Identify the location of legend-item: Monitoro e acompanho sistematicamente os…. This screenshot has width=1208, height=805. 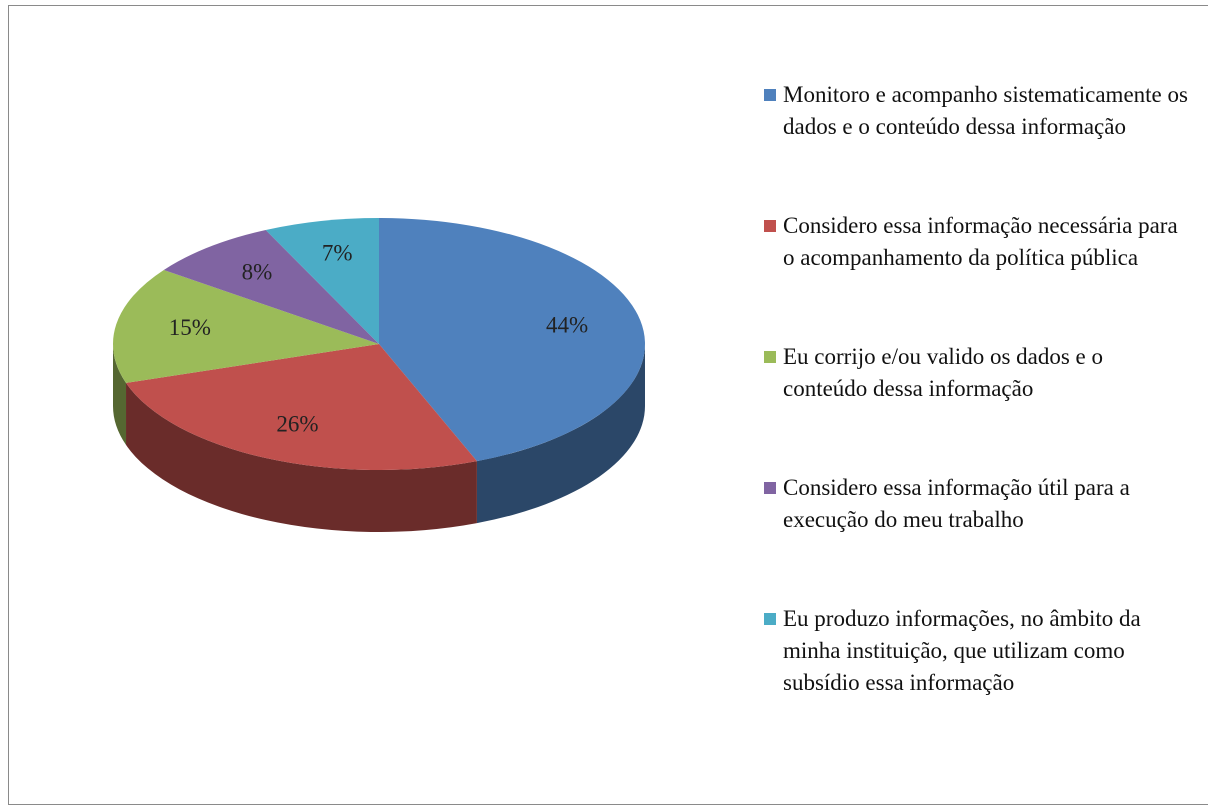
(979, 111).